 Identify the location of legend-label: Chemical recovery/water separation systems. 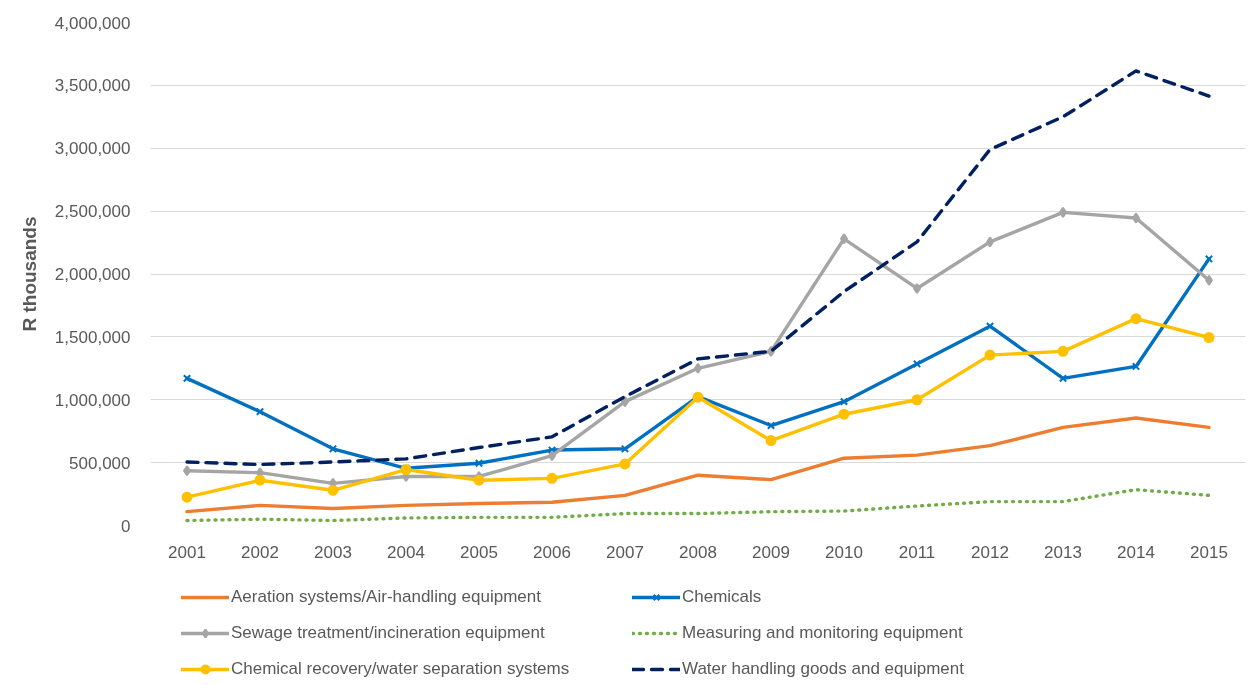
(401, 669).